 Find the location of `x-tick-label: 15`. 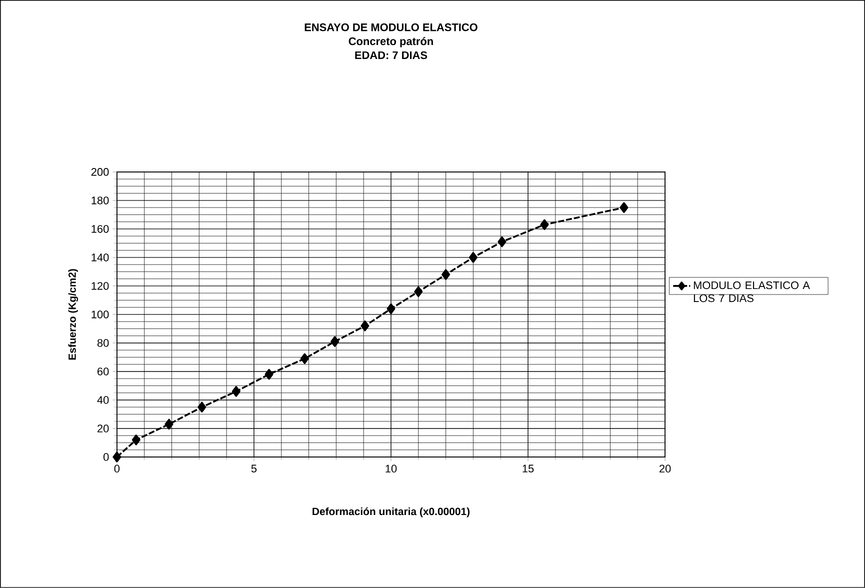

x-tick-label: 15 is located at coordinates (528, 468).